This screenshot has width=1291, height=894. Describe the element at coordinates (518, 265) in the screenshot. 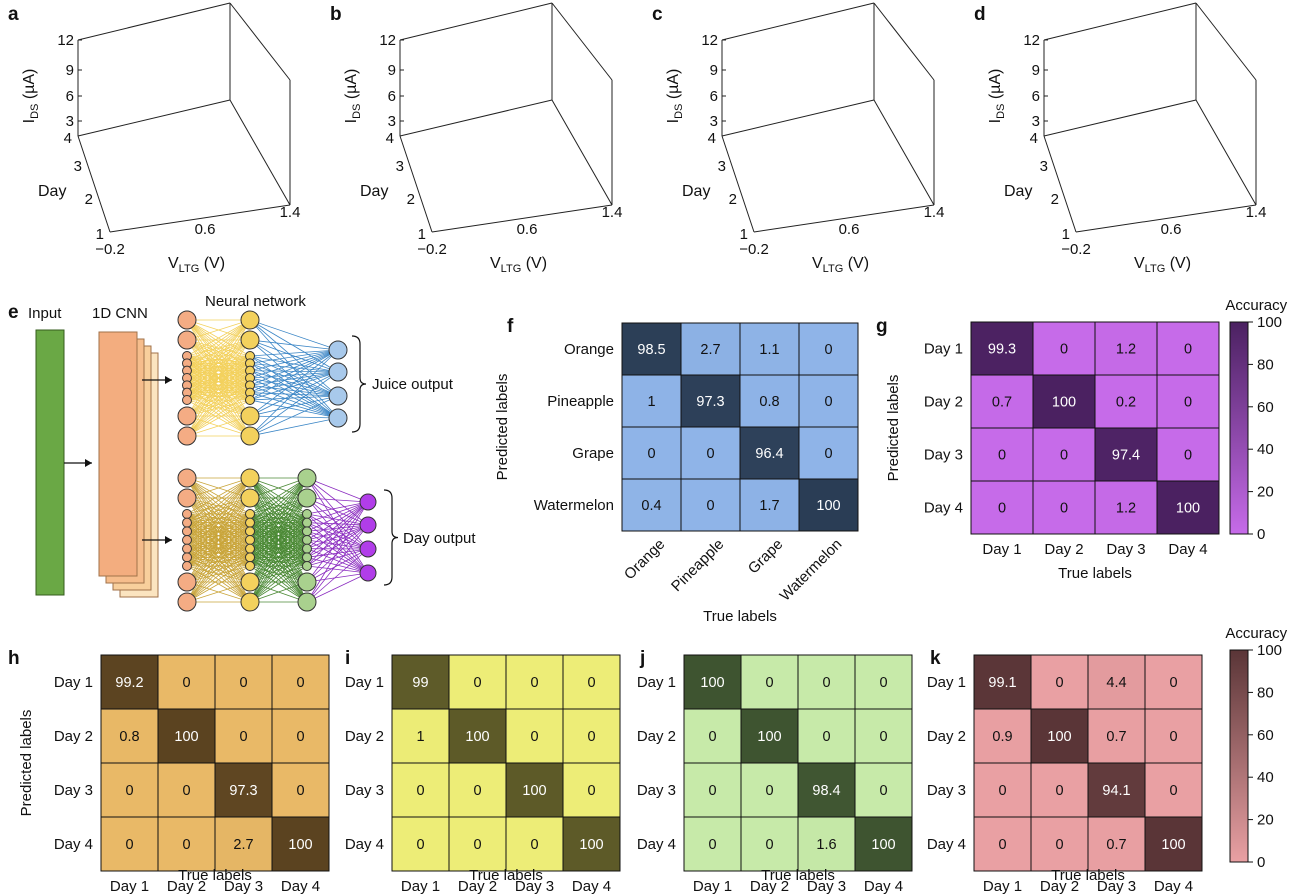

I see `x-axis-label: VLTG (V)` at that location.